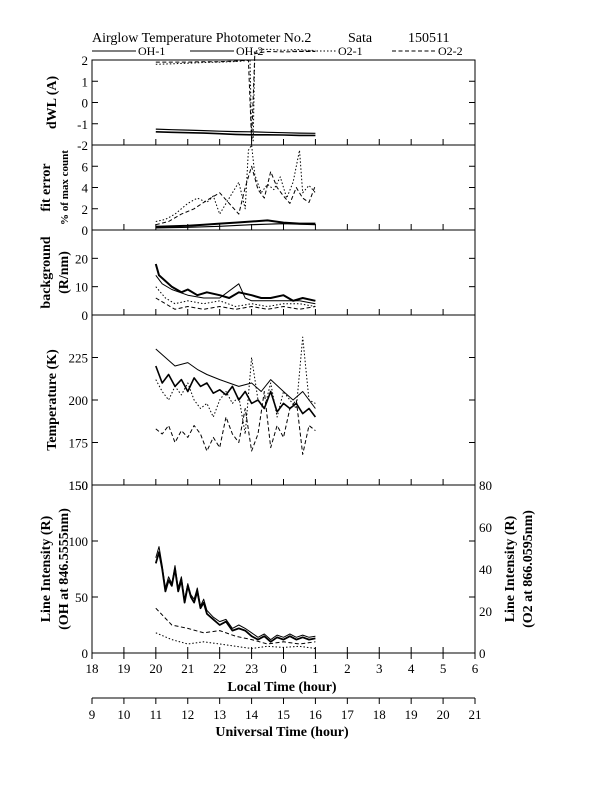  I want to click on universal-time-tick-label: 12, so click(187, 714).